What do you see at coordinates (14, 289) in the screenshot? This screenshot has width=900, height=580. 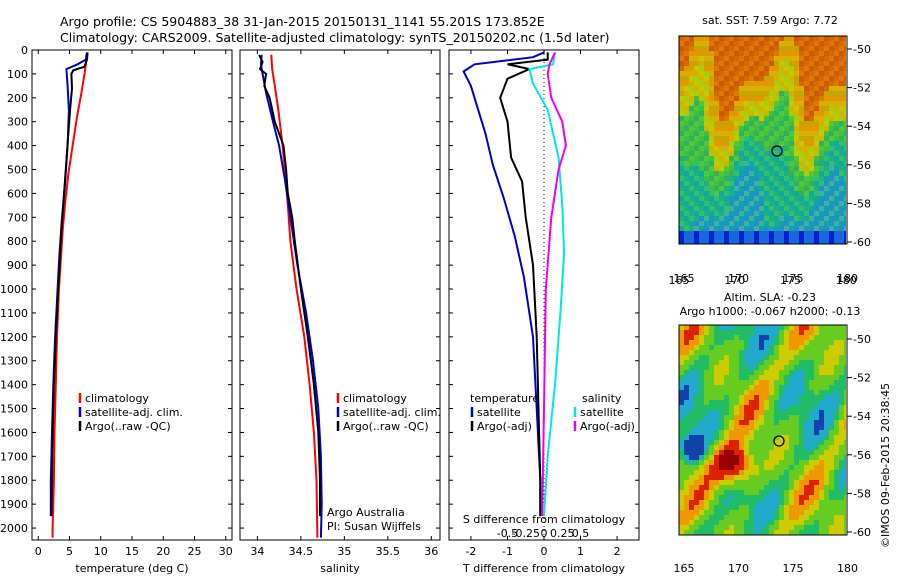 I see `y-tick-label: 1000` at bounding box center [14, 289].